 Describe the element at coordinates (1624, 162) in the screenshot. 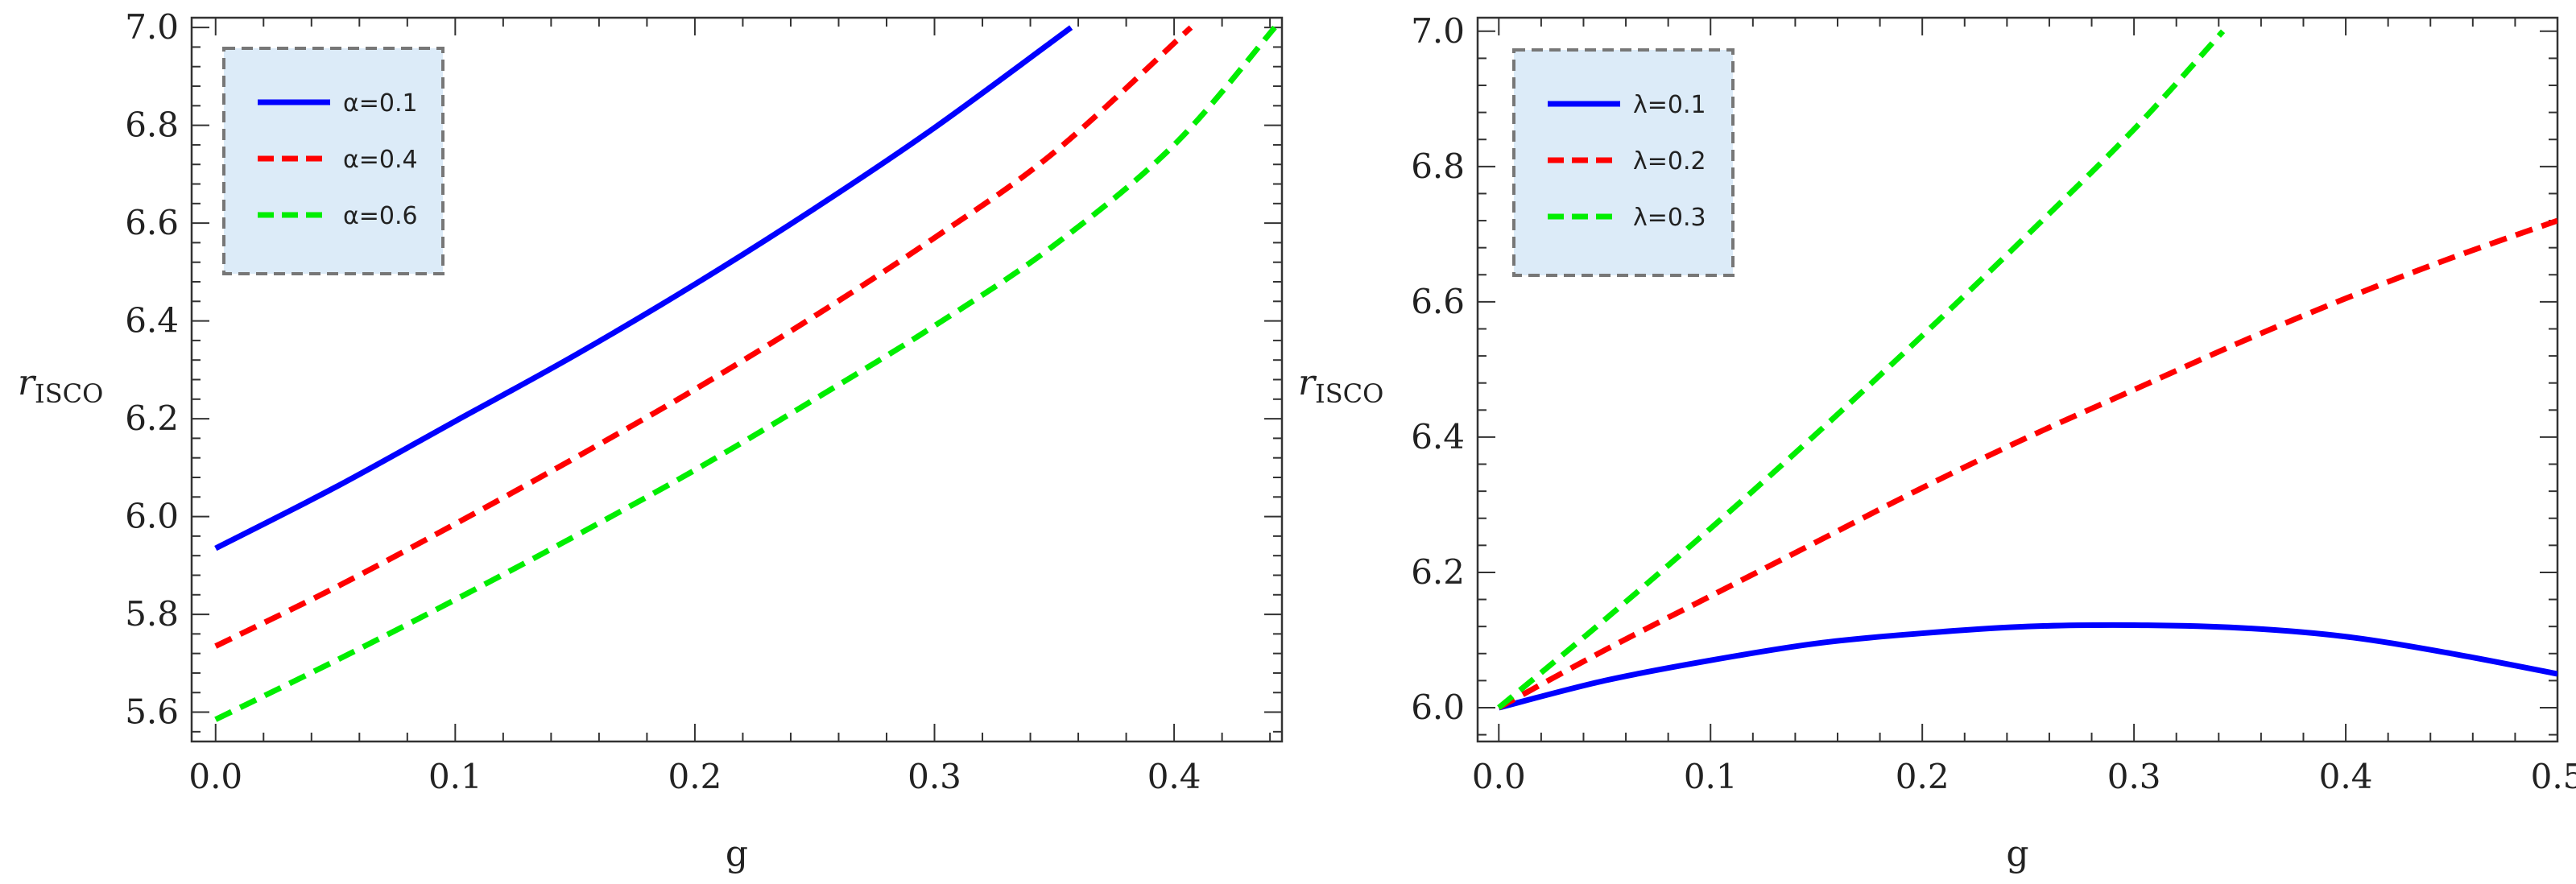

I see `legend: λ=0.1 λ=0.2 λ=0.3` at that location.